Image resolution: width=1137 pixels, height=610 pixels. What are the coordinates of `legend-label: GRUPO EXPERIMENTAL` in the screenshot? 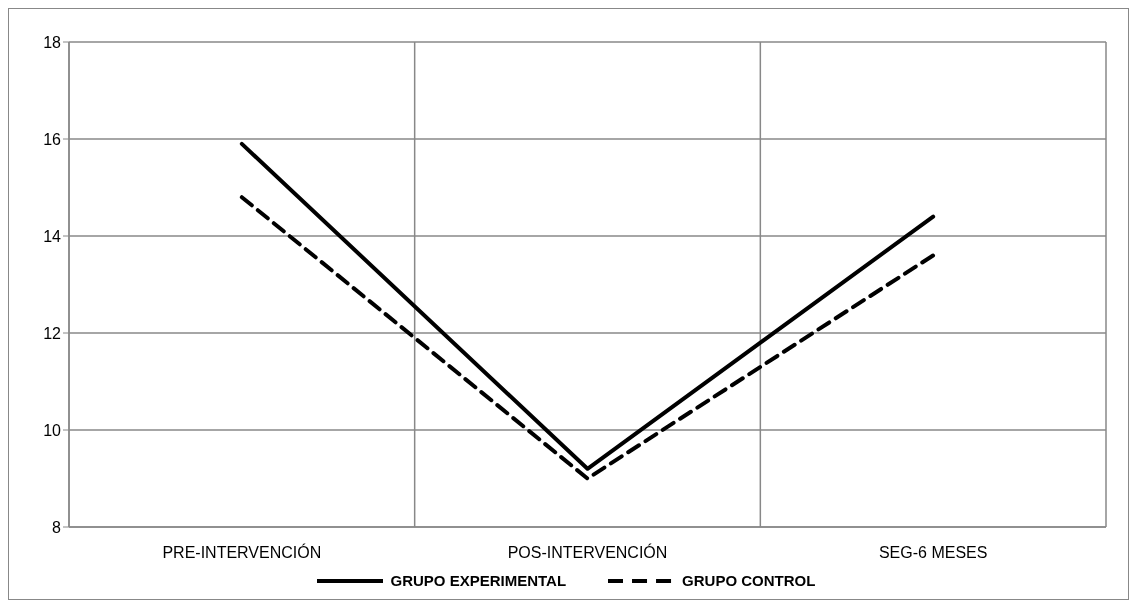 It's located at (478, 580).